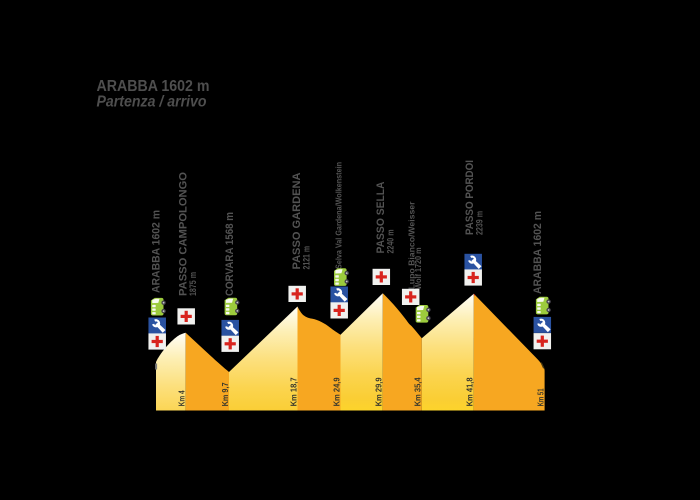 This screenshot has height=500, width=700. I want to click on svg-text: CORVARA 1568 m, so click(230, 254).